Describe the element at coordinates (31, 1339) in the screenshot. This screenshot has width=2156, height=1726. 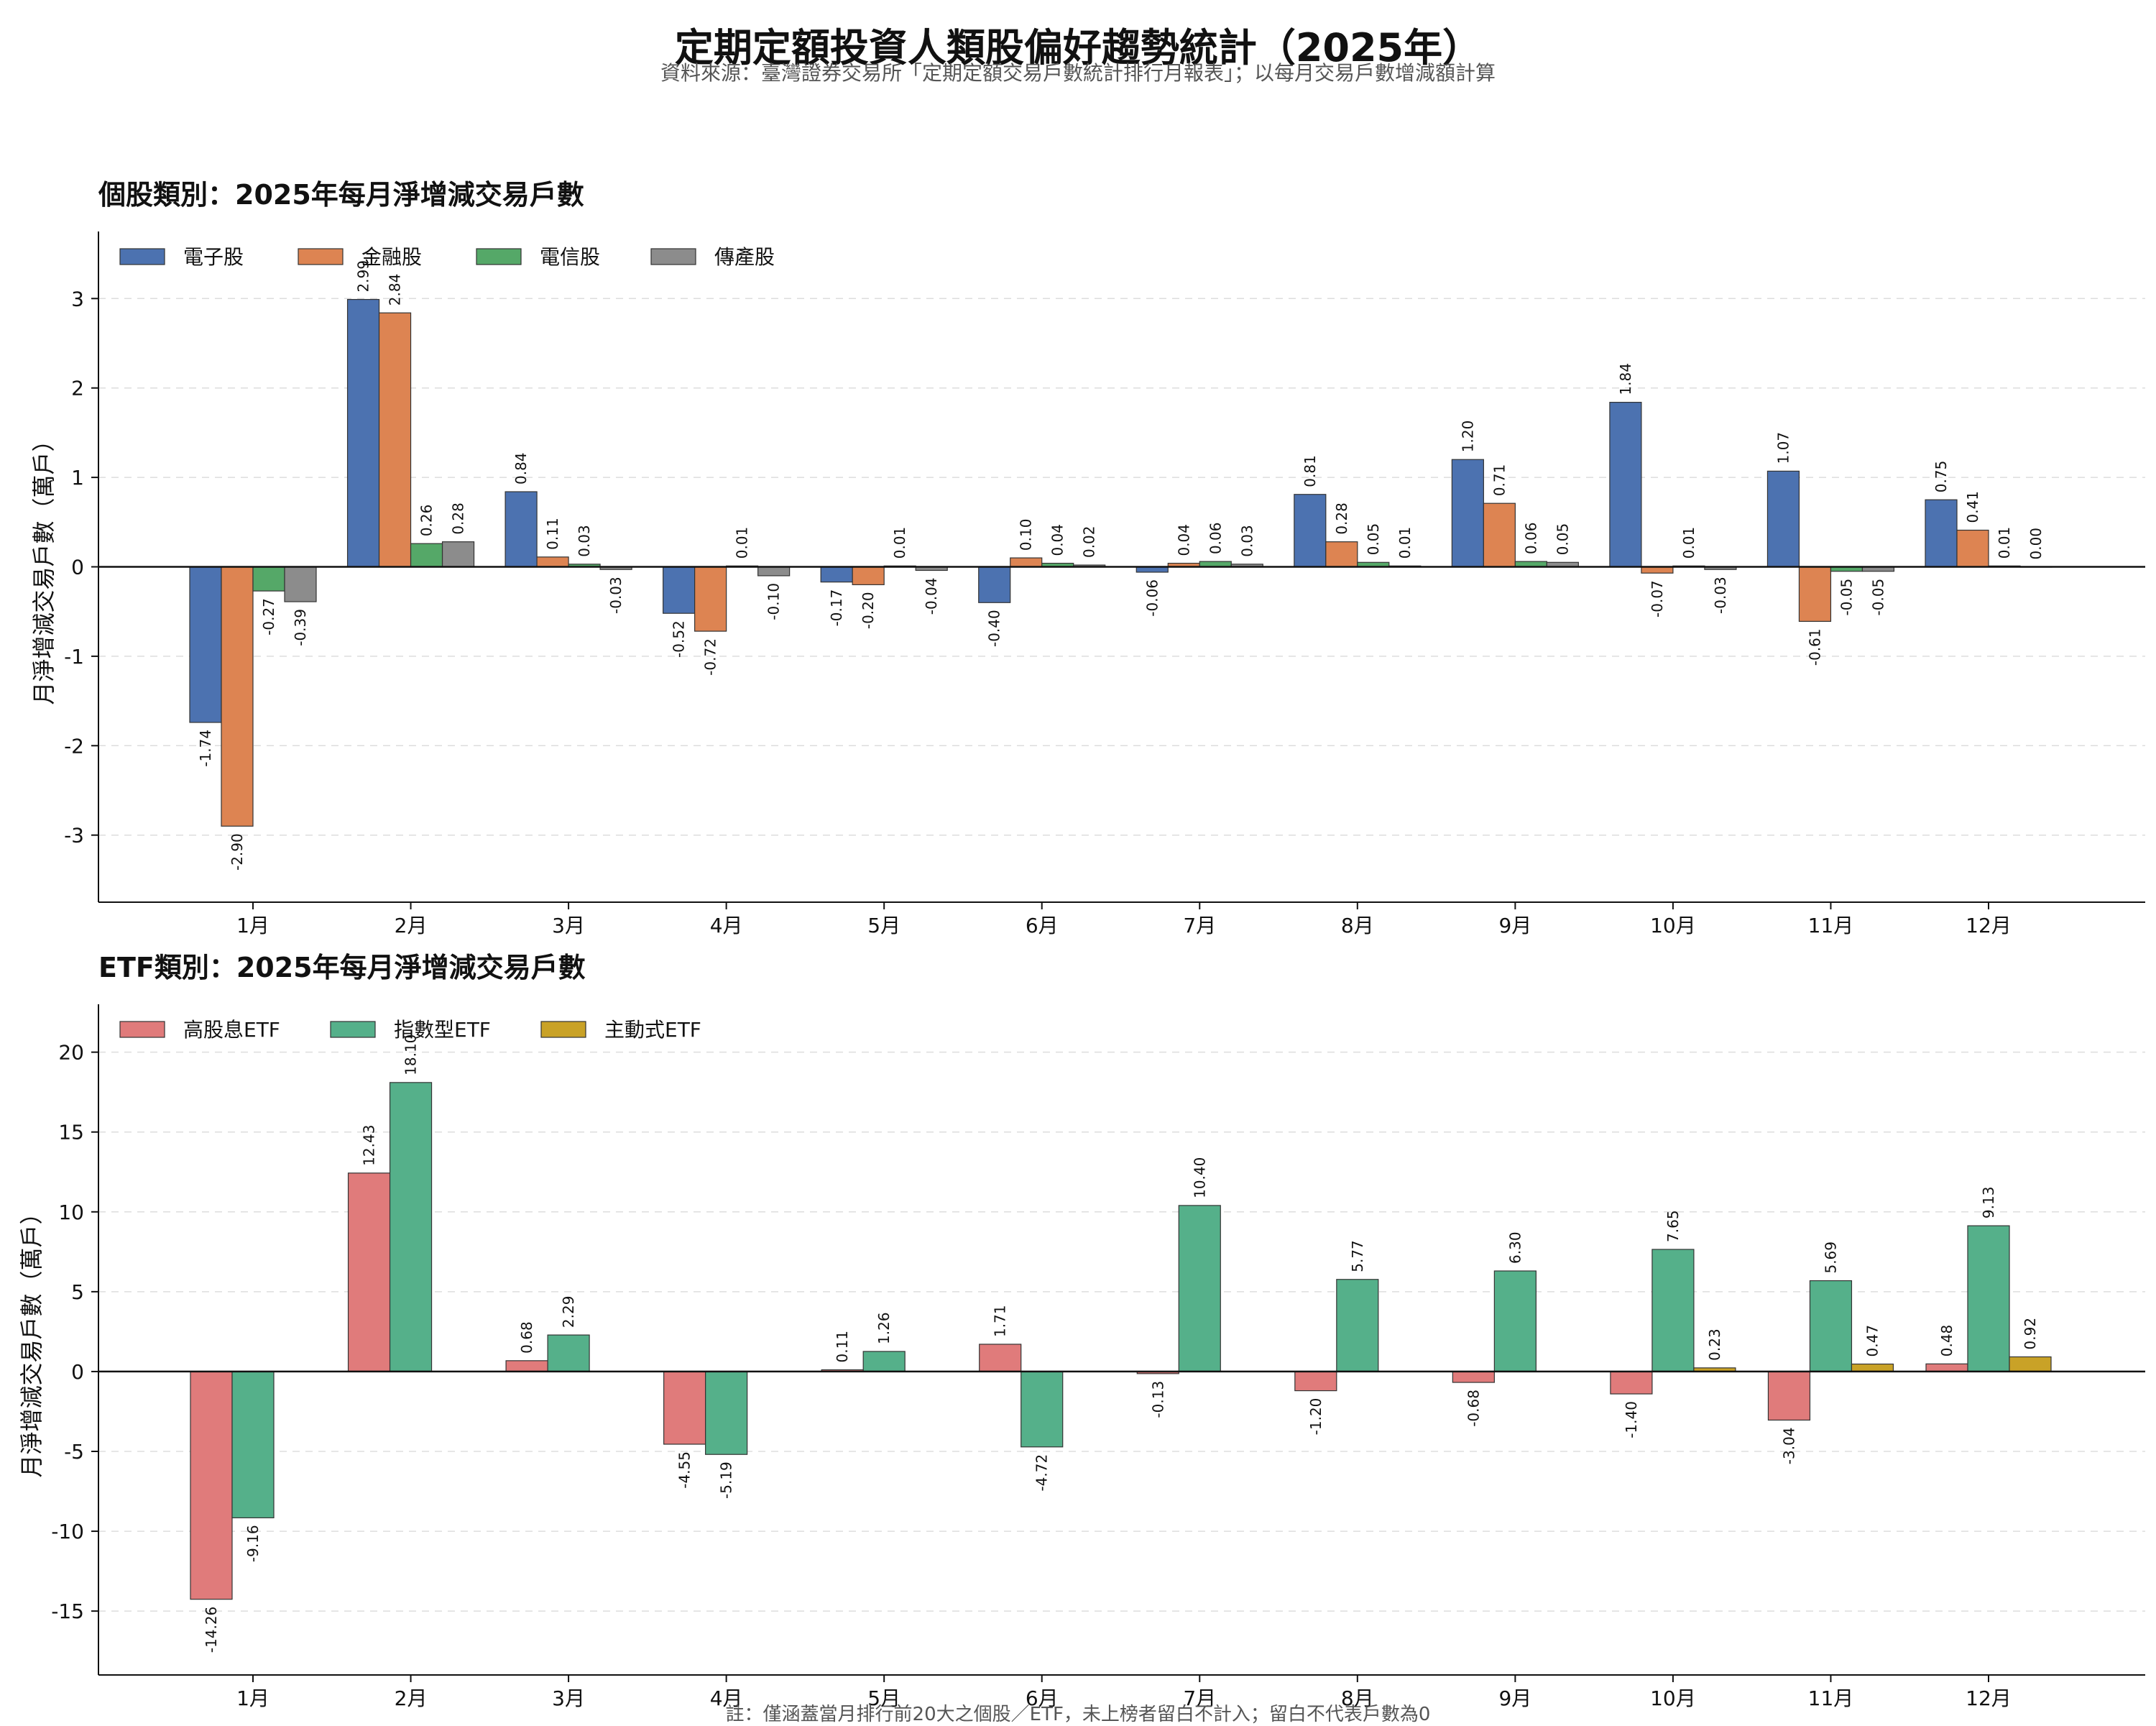
I see `y-axis-label: 月淨增減交易戶數（萬戶）` at that location.